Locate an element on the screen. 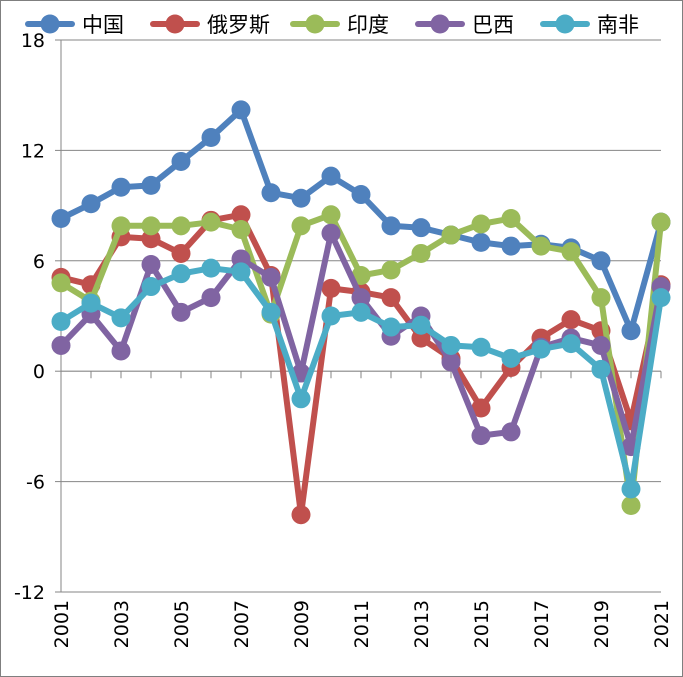  x-tick-label: 2019 is located at coordinates (602, 624).